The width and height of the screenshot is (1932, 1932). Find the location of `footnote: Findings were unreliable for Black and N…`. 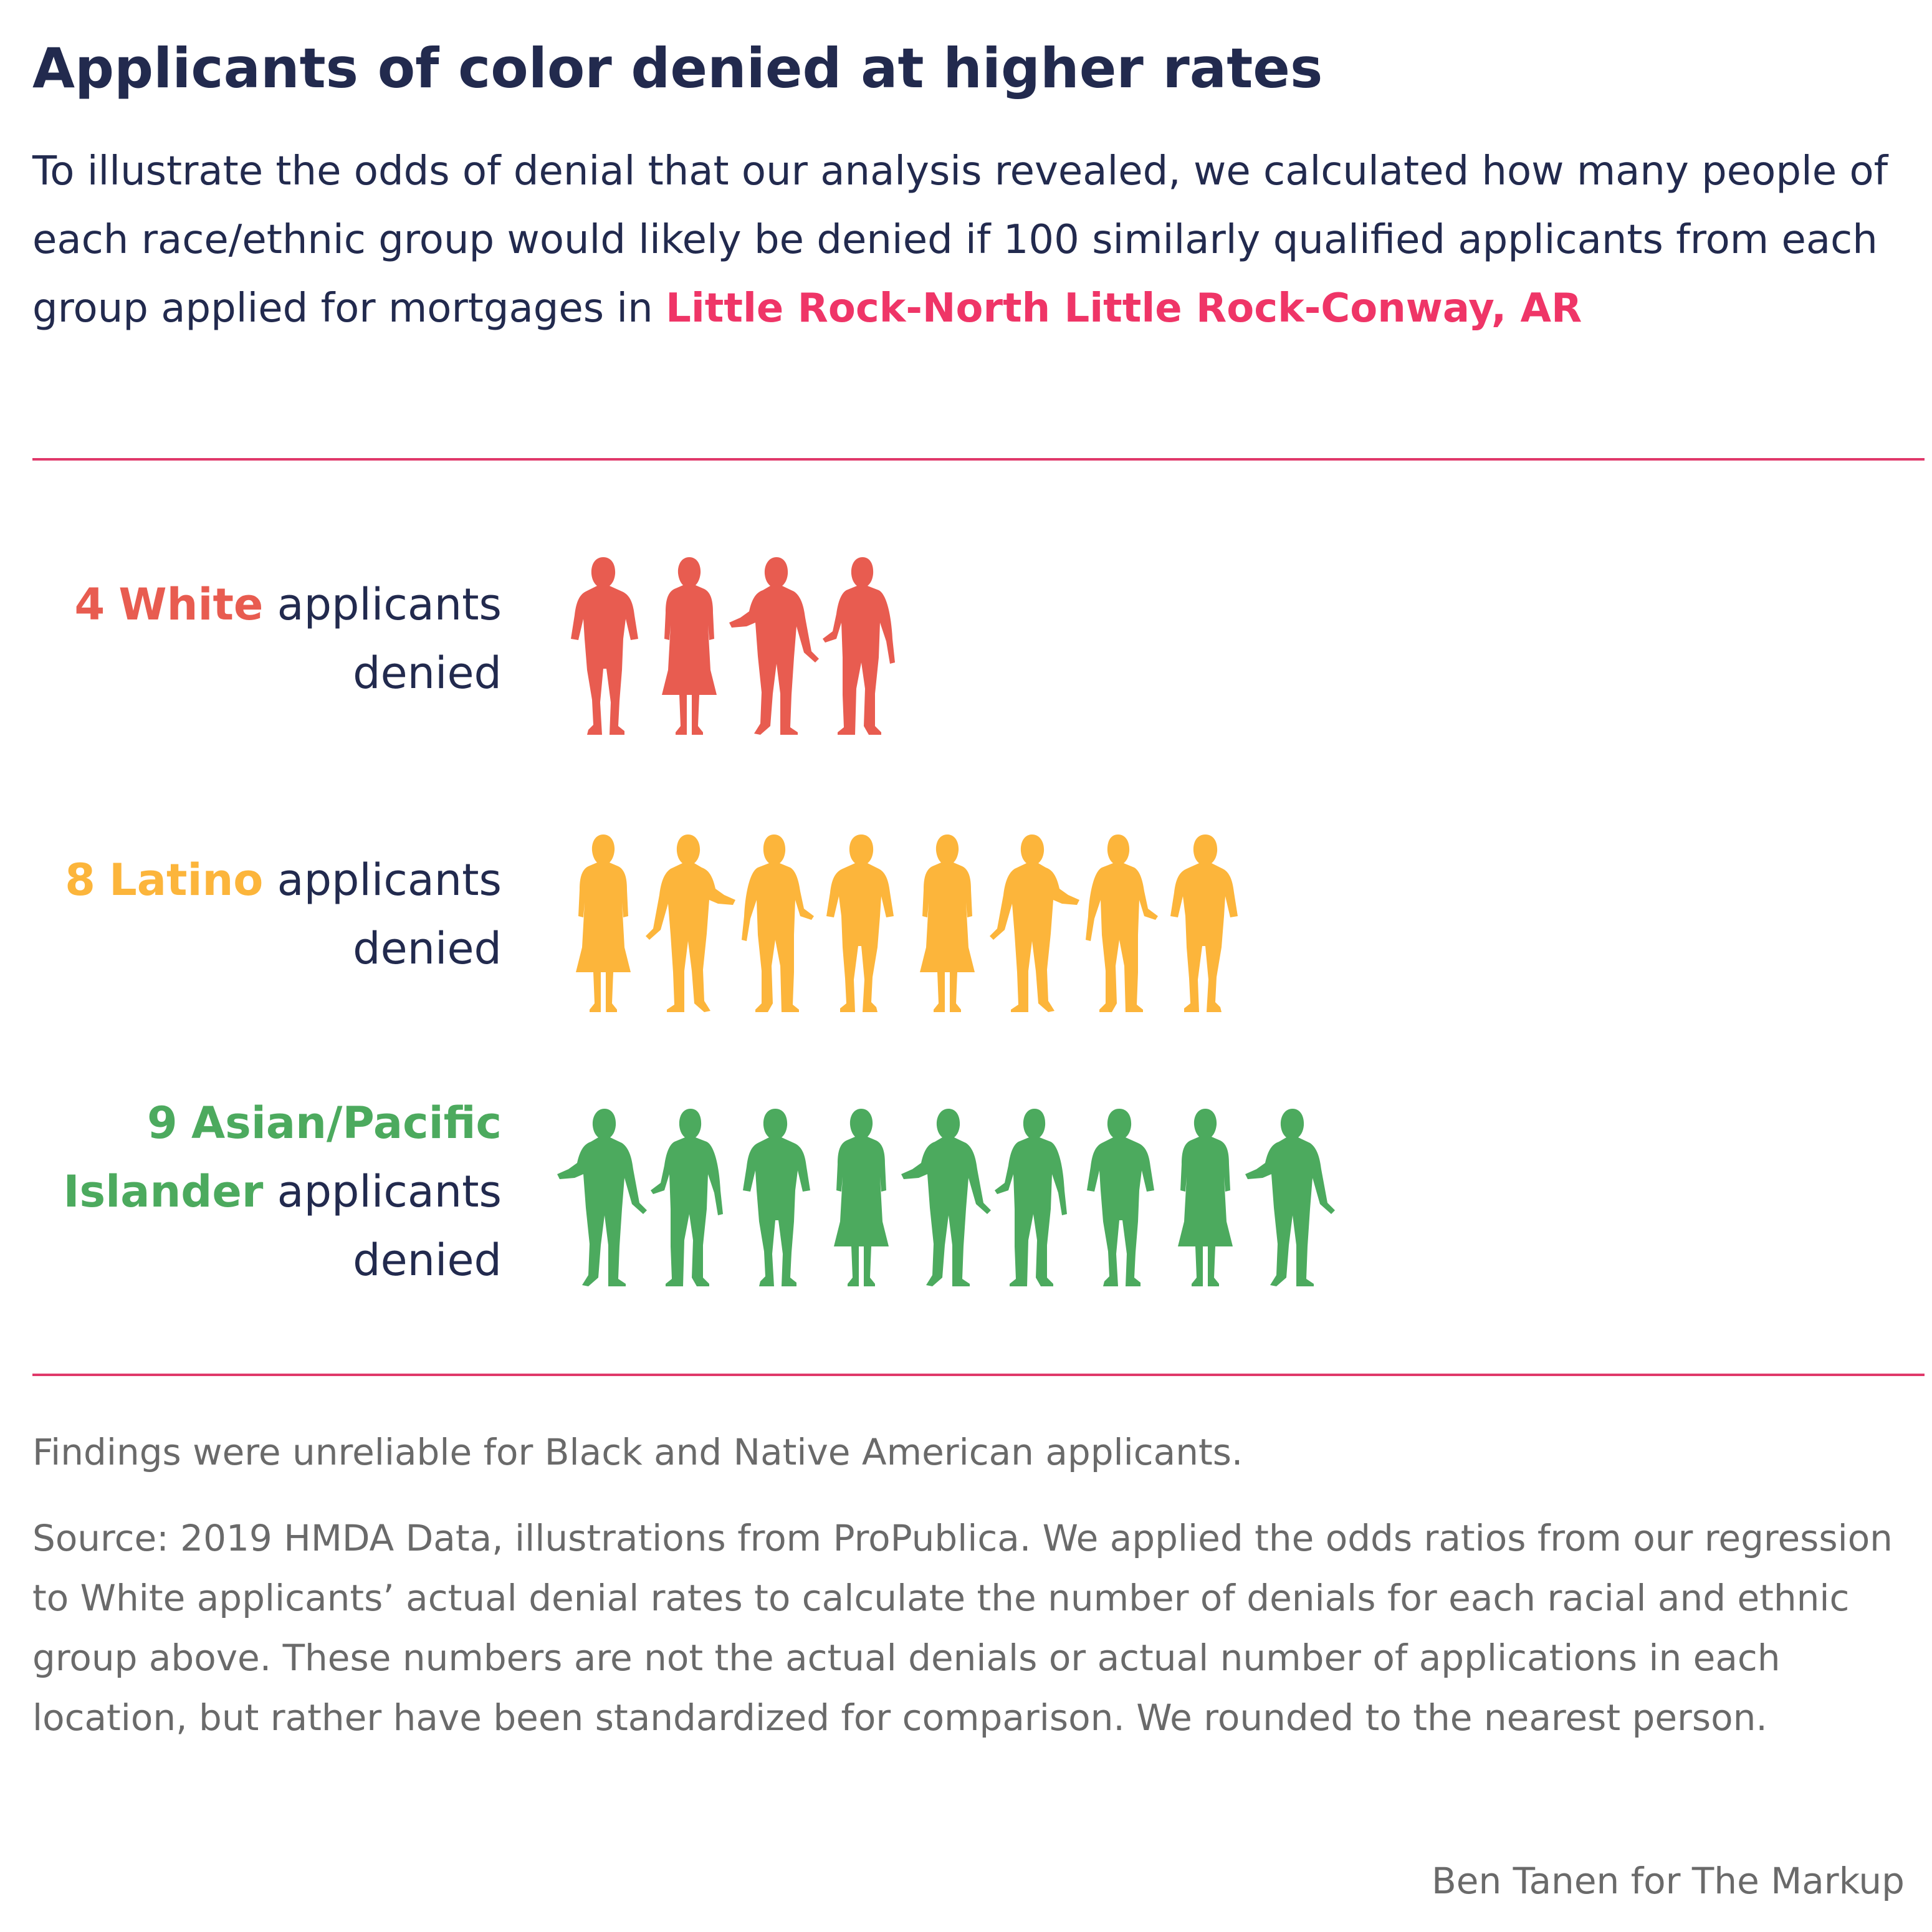

footnote: Findings were unreliable for Black and N… is located at coordinates (637, 1452).